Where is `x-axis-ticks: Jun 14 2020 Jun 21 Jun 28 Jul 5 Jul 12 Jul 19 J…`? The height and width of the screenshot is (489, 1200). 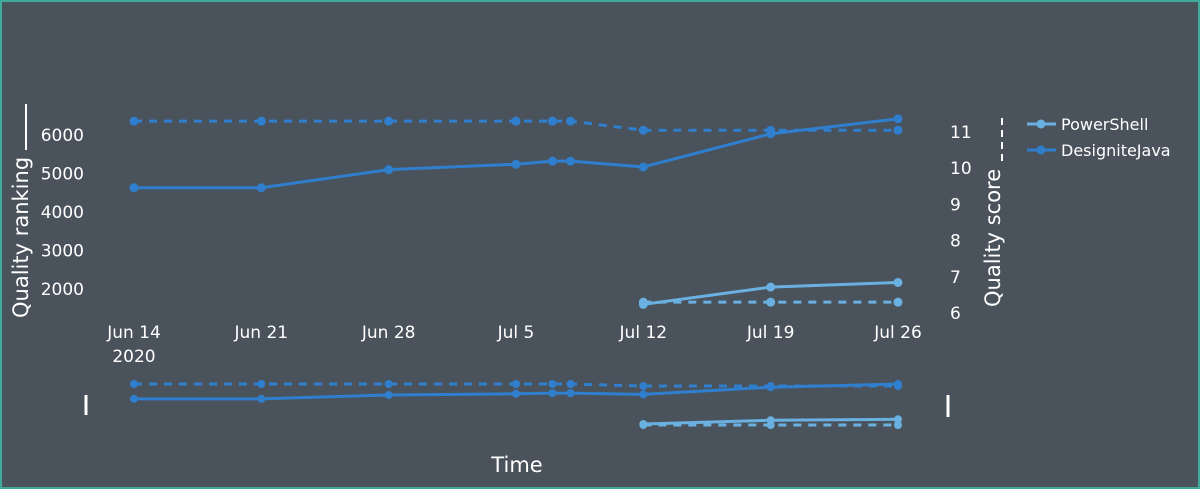 x-axis-ticks: Jun 14 2020 Jun 21 Jun 28 Jul 5 Jul 12 Jul 19 J… is located at coordinates (514, 345).